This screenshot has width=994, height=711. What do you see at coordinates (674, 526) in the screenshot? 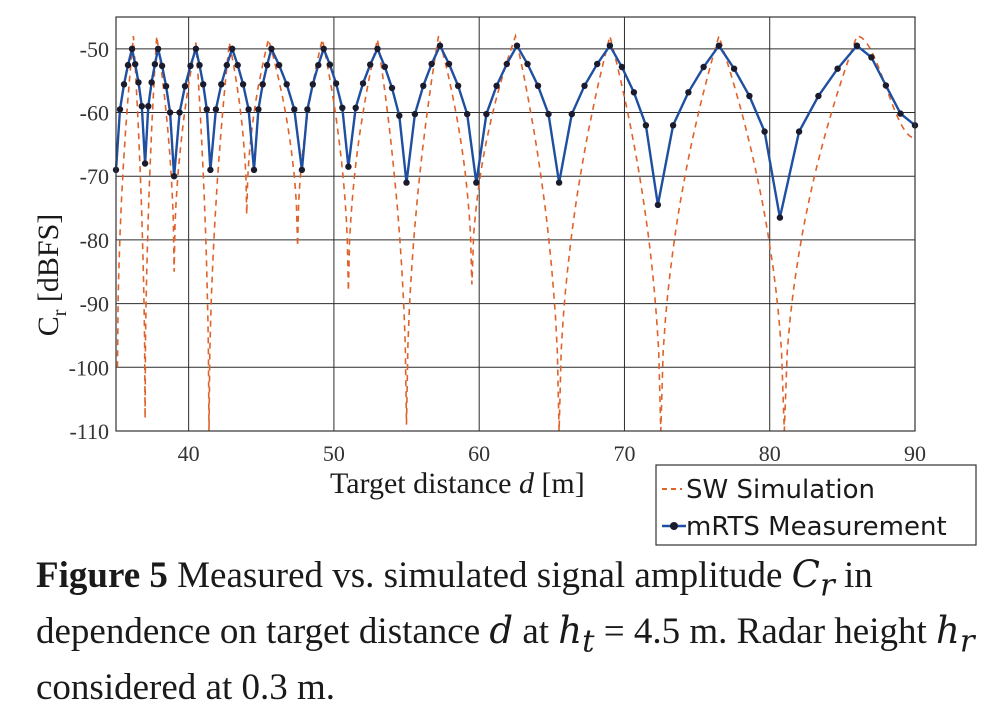
I see `legend-meas-marker` at bounding box center [674, 526].